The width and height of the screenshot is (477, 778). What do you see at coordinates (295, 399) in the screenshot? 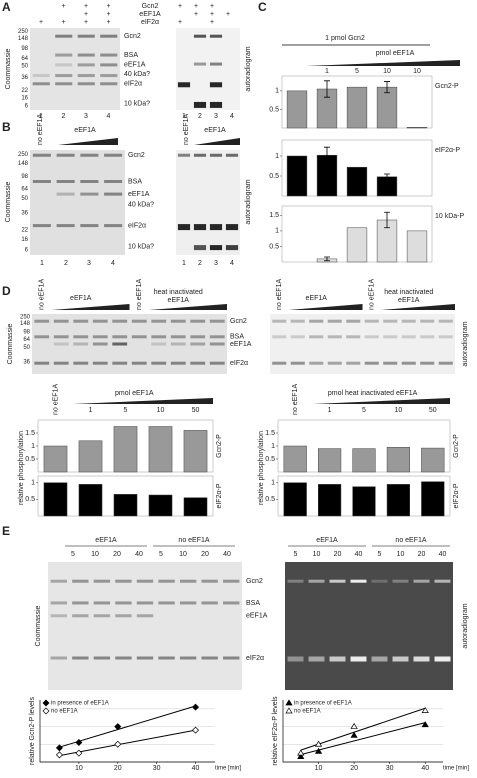
I see `x-tick-label: no eEF1A` at bounding box center [295, 399].